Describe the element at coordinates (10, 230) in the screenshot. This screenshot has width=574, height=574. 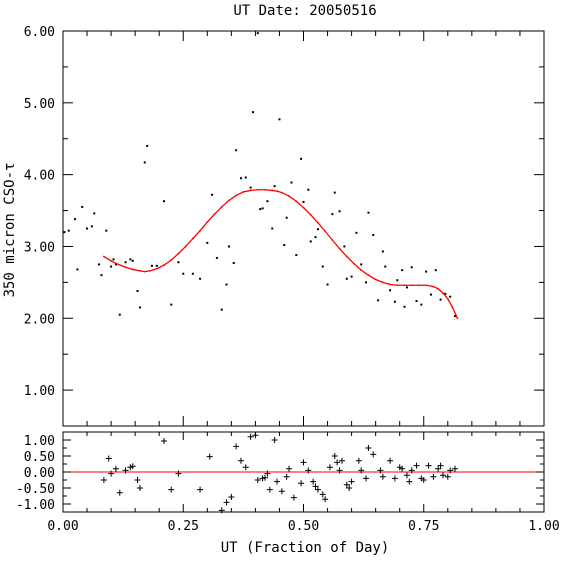
I see `y-axis-label: 350 micron CSO-τ` at that location.